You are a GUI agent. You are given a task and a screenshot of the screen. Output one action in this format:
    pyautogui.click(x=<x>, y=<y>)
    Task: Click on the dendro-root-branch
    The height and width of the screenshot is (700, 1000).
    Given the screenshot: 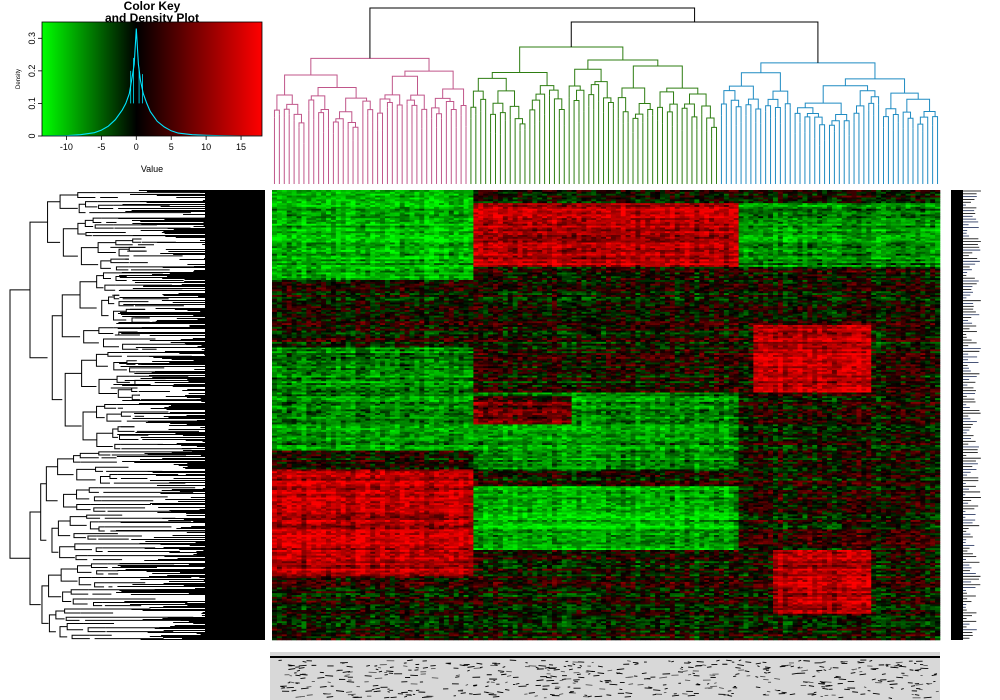 What is the action you would take?
    pyautogui.click(x=694, y=42)
    